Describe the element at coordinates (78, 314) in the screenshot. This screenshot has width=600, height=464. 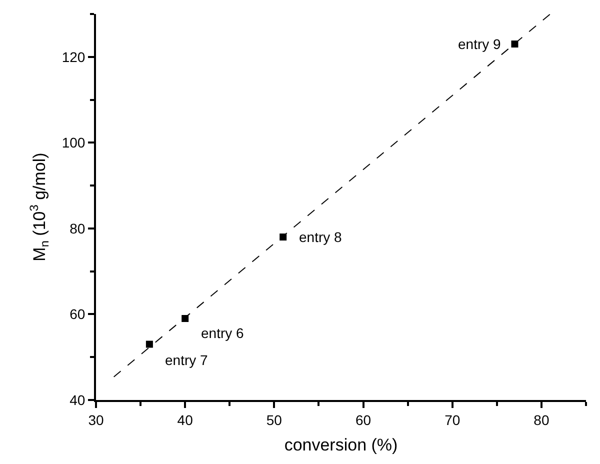
I see `y-tick-label: 60` at that location.